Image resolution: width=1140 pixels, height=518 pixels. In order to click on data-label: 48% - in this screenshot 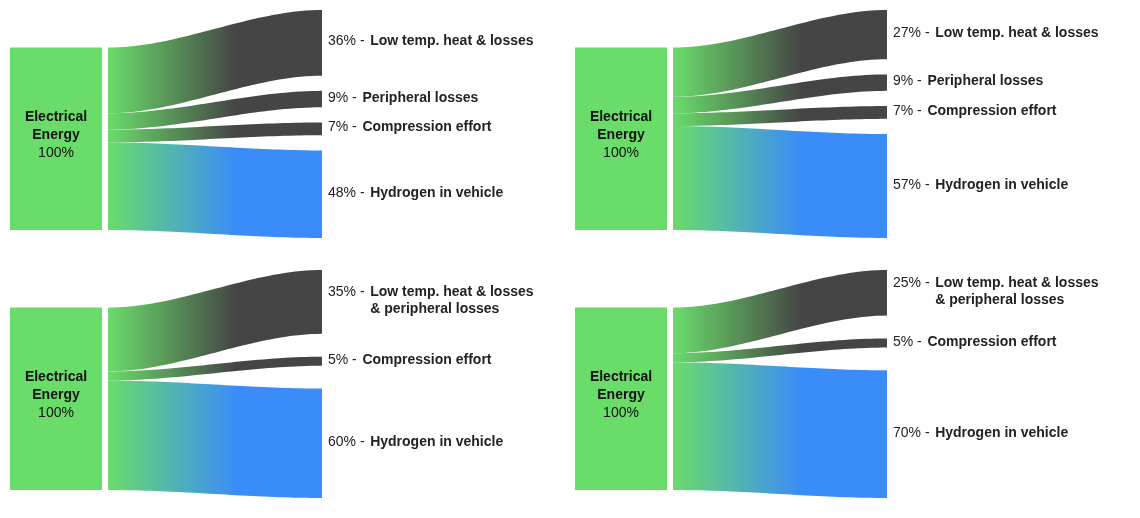, I will do `click(346, 191)`.